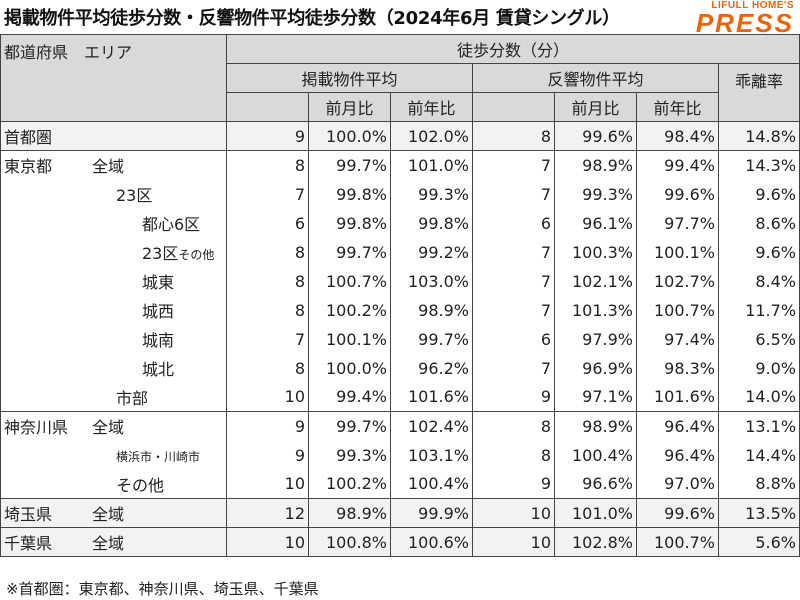  I want to click on response-mom-cell: 102.1%, so click(595, 281).